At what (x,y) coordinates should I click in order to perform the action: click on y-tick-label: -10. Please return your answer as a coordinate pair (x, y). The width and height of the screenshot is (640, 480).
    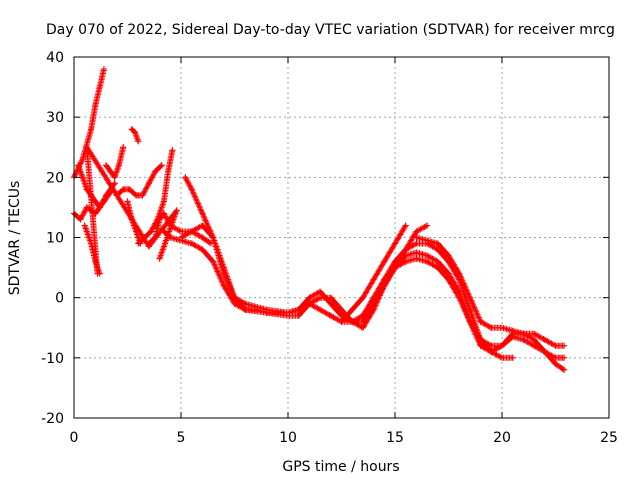
    Looking at the image, I should click on (52, 359).